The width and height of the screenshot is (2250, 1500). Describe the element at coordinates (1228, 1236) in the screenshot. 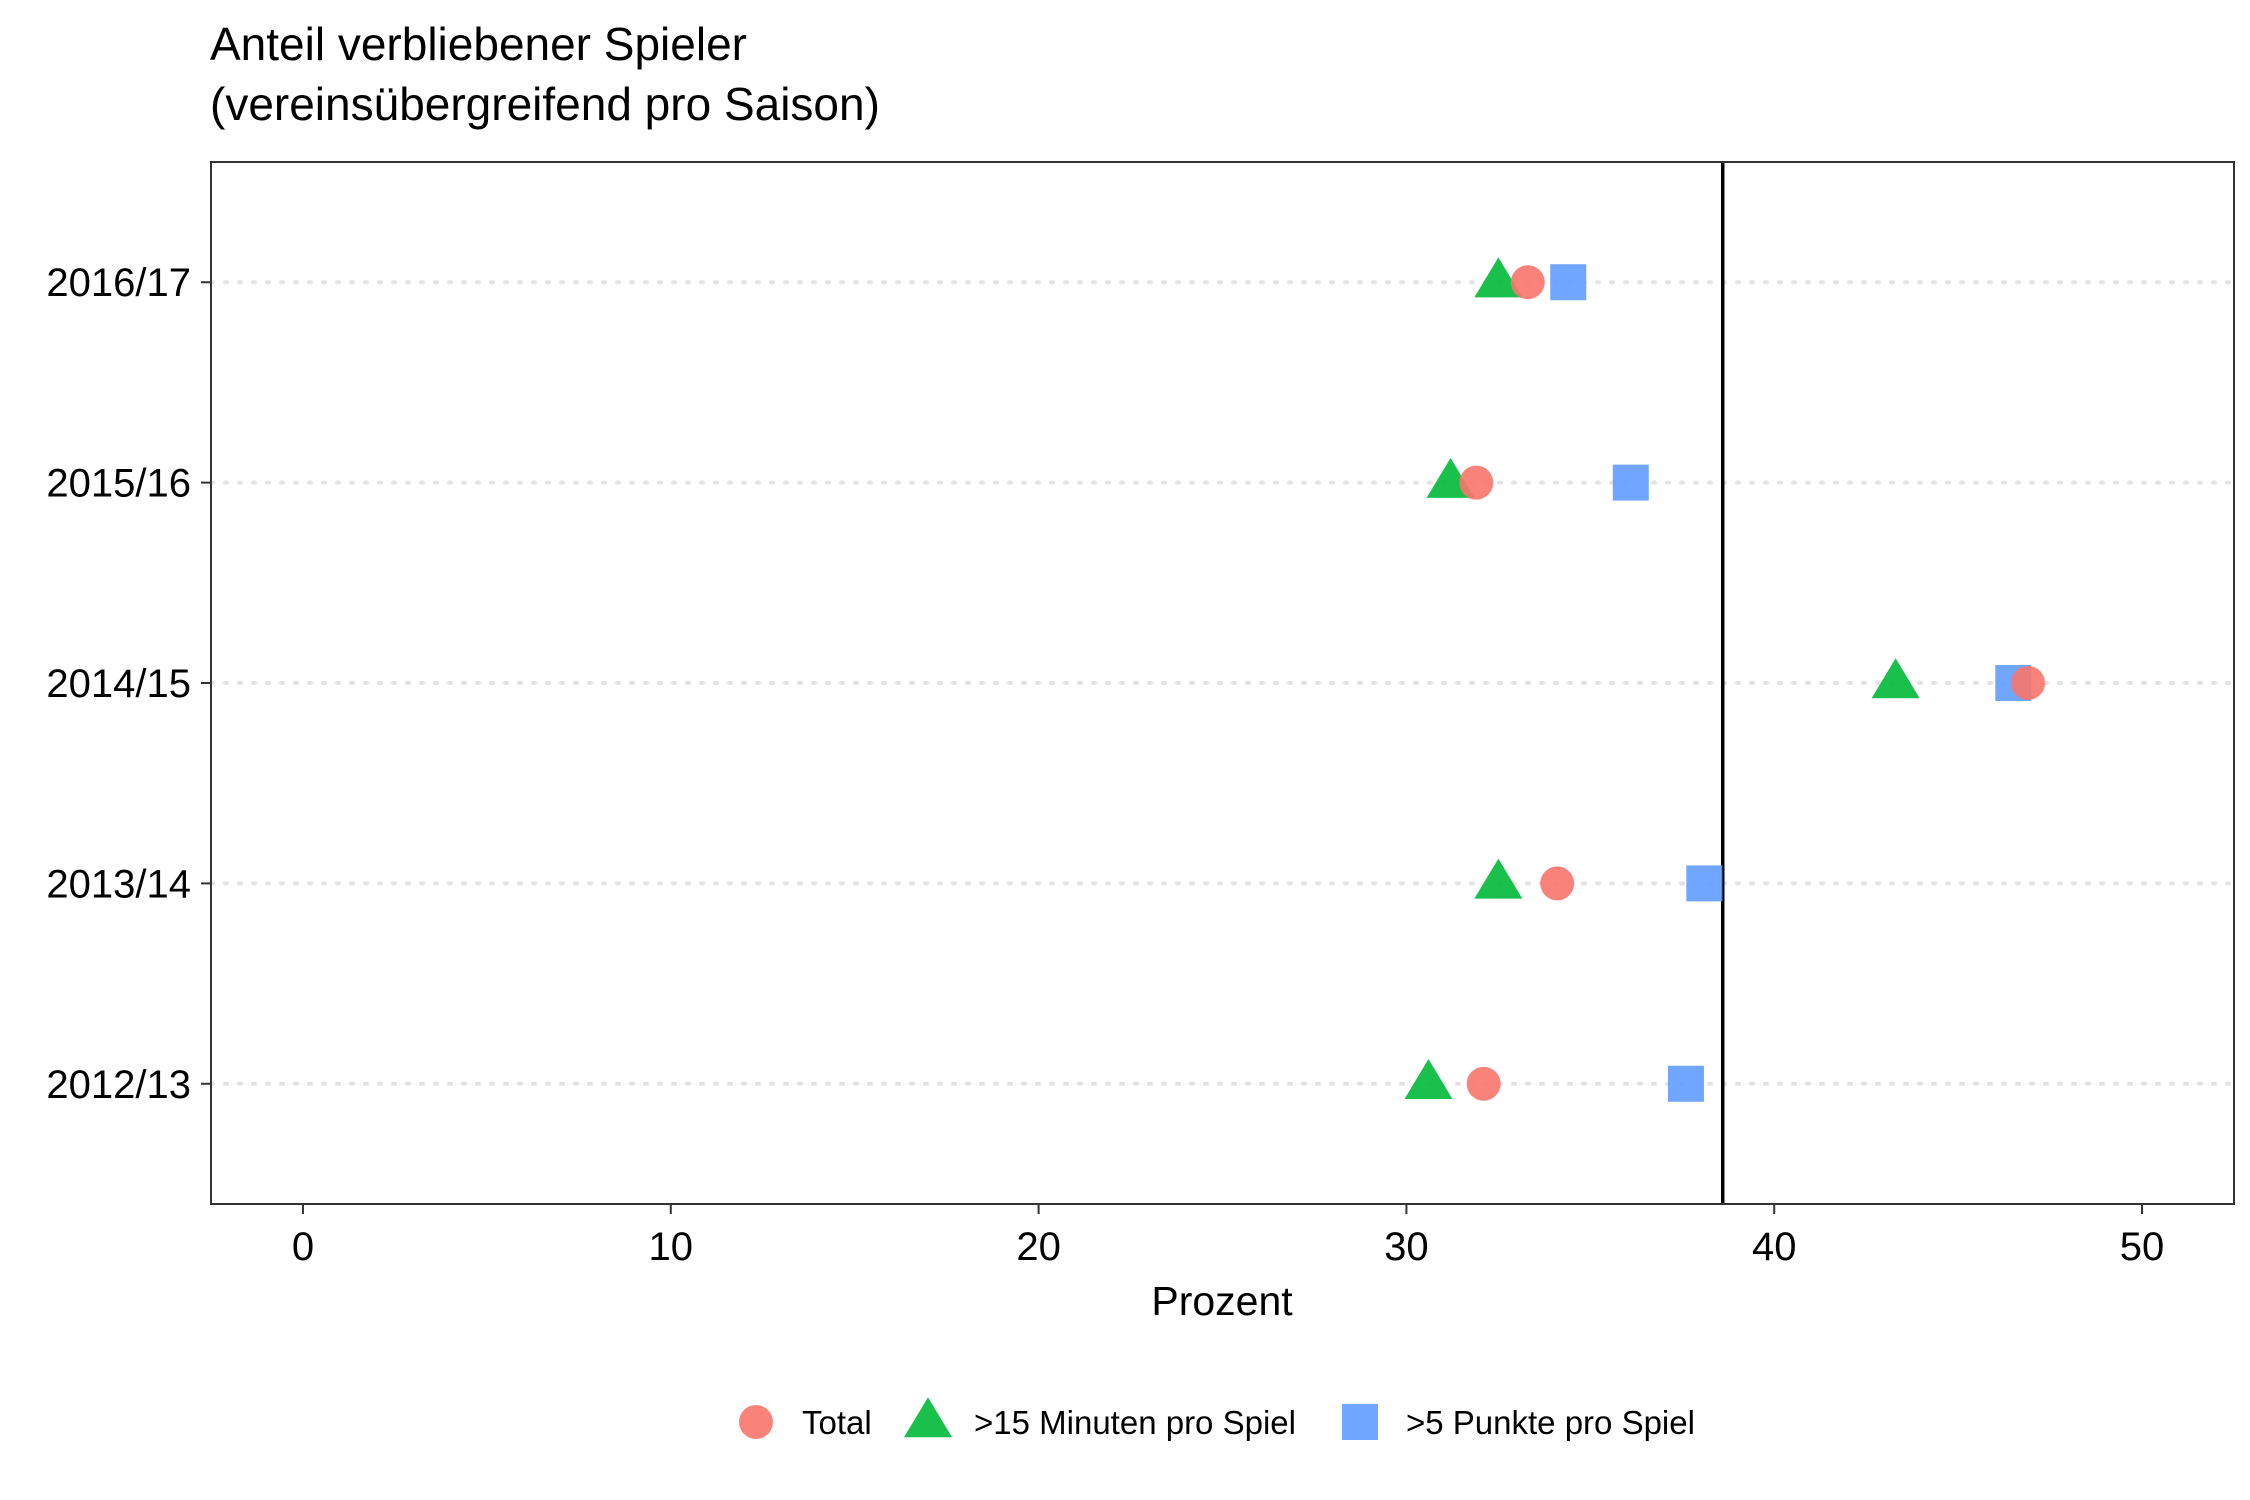

I see `x-axis: 0 10 20 30 40 50` at that location.